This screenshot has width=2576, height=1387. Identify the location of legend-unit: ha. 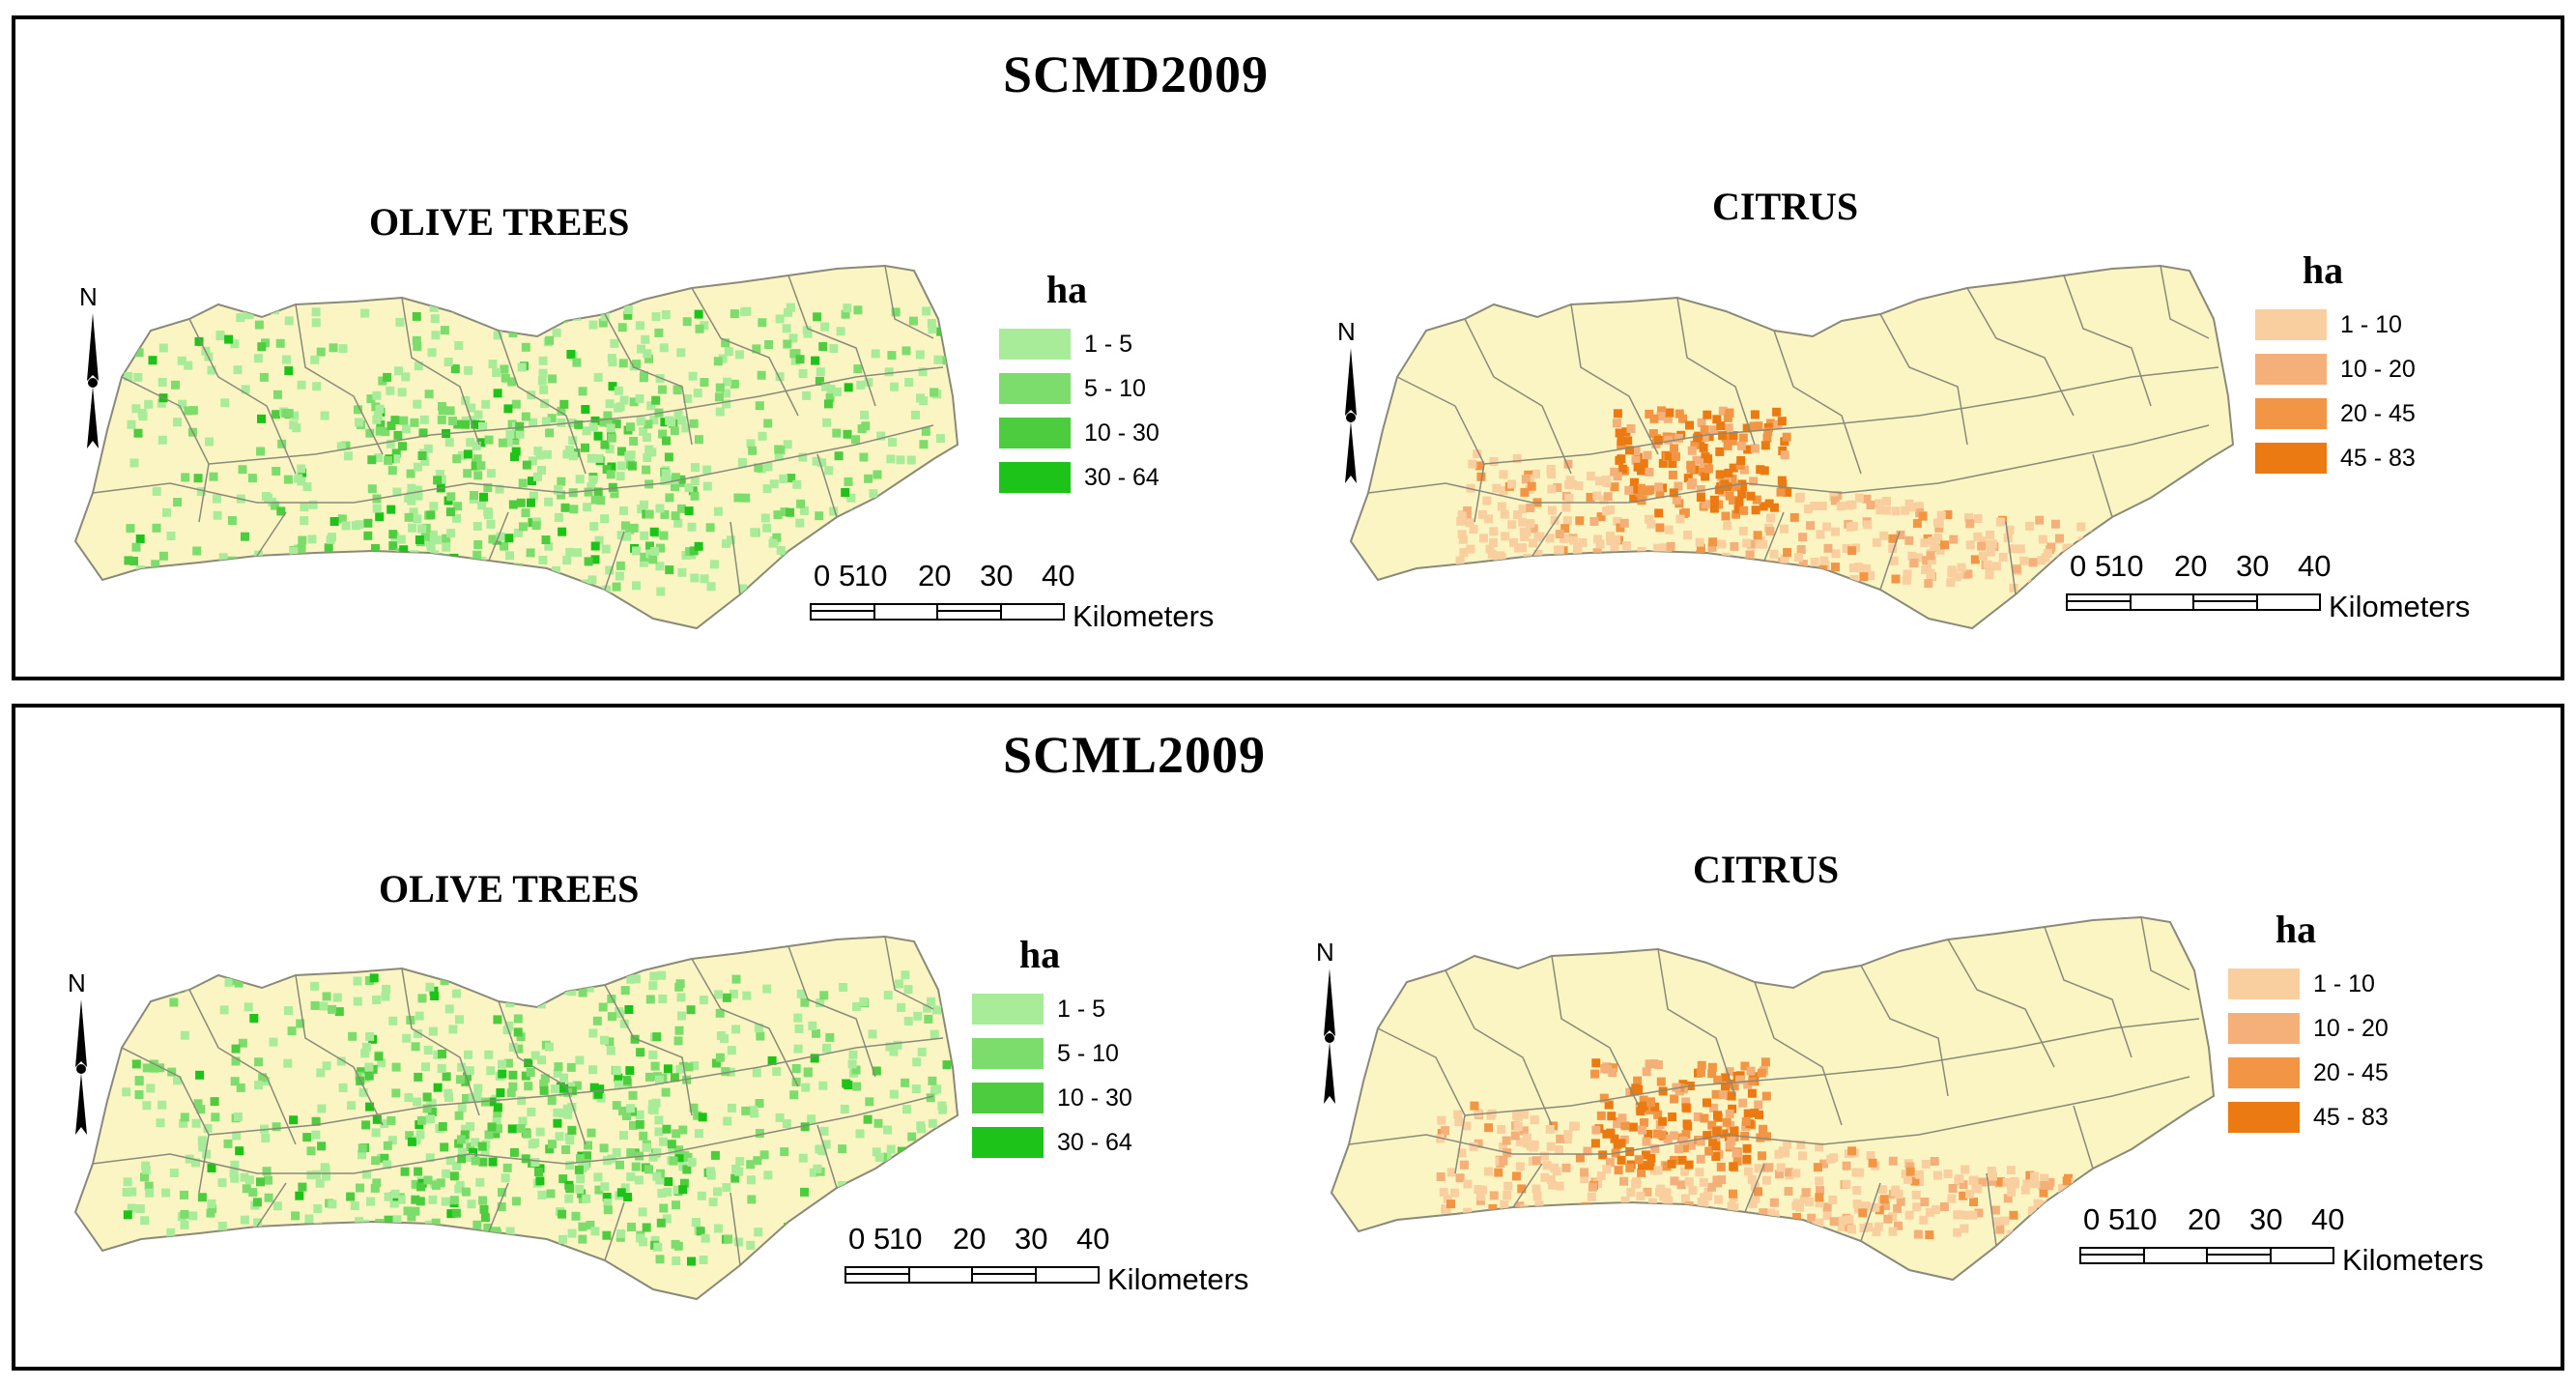
(2323, 270).